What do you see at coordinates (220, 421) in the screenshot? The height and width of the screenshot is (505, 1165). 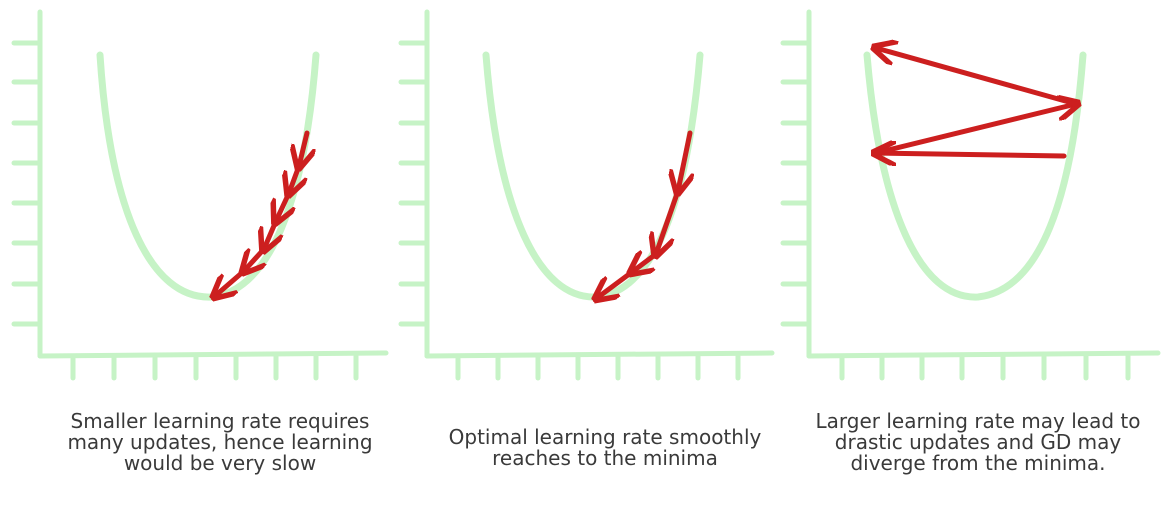 I see `caption-line: Smaller learning rate requires` at bounding box center [220, 421].